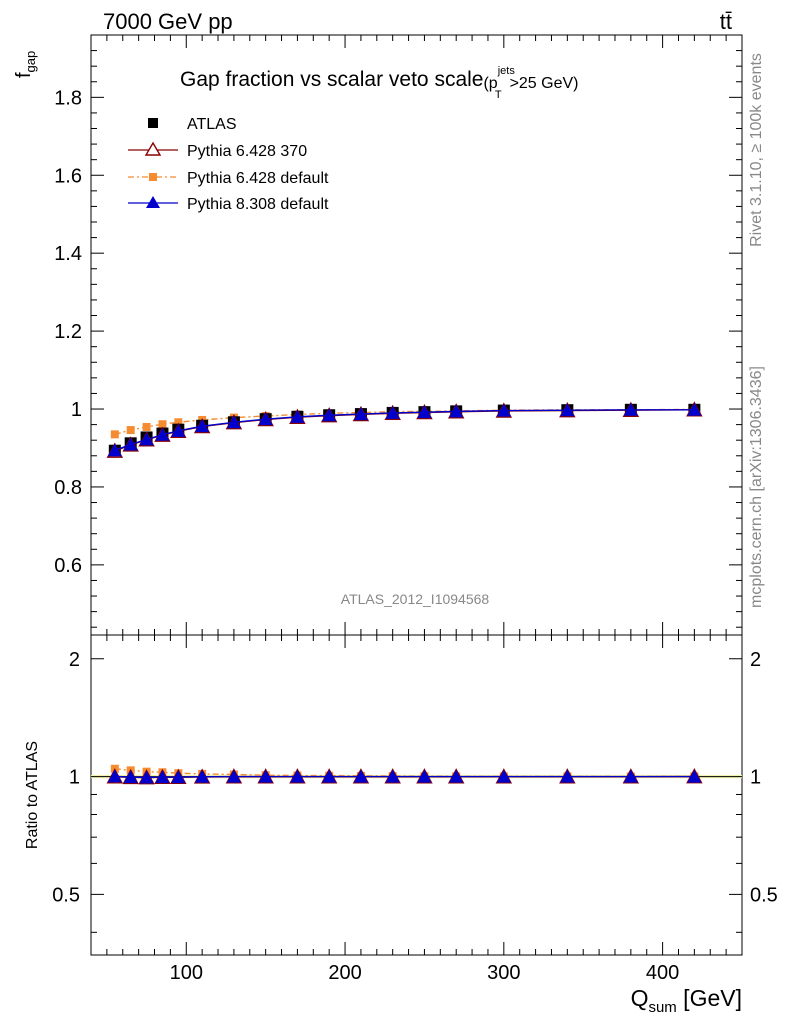 Image resolution: width=786 pixels, height=1024 pixels. I want to click on analysis-id-label: ATLAS_2012_I1094568, so click(415, 599).